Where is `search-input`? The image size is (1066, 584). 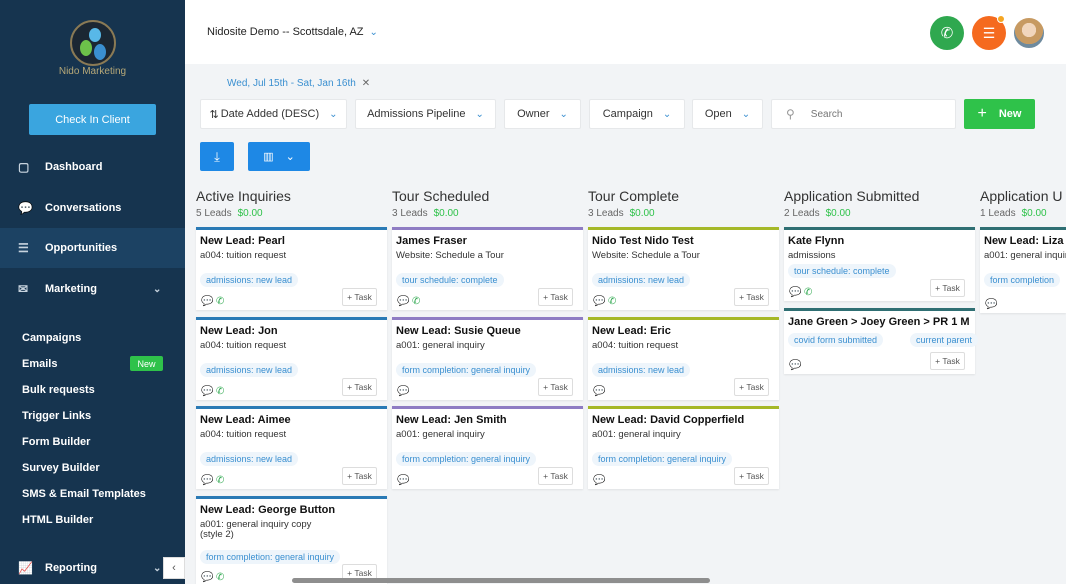 search-input is located at coordinates (875, 114).